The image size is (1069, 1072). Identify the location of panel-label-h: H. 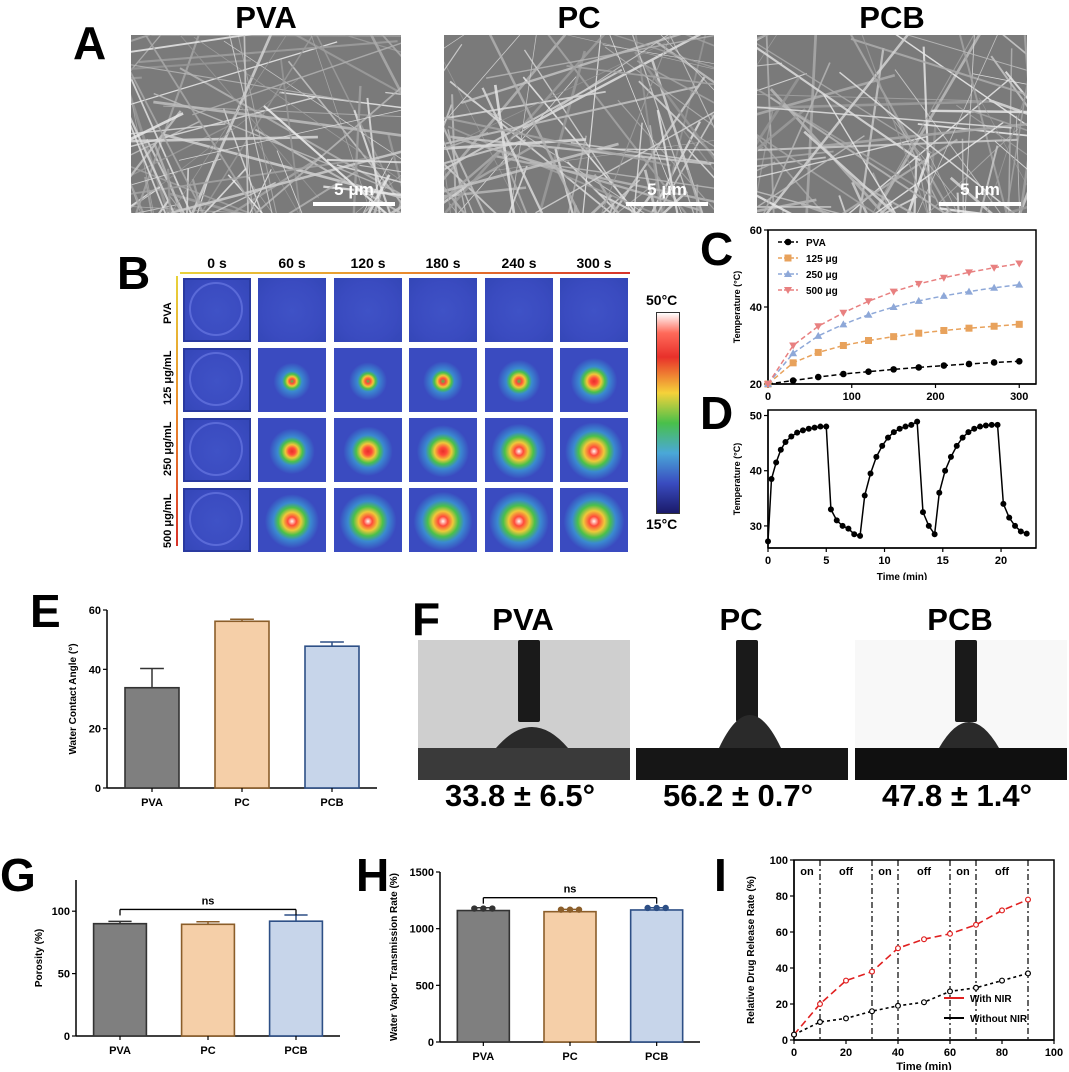
(373, 875).